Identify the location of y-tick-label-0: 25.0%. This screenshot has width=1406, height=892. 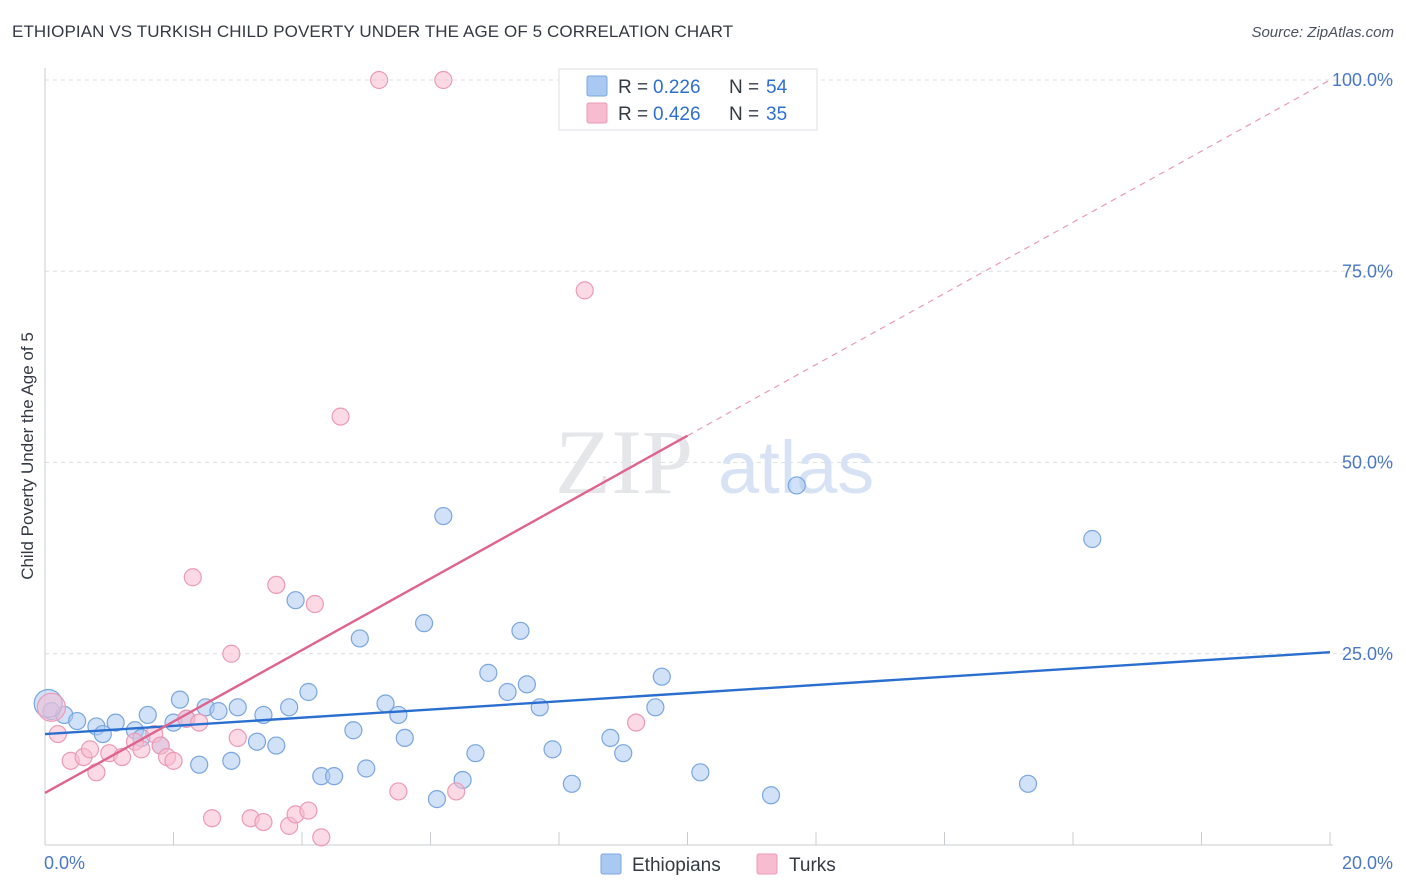
(1367, 654).